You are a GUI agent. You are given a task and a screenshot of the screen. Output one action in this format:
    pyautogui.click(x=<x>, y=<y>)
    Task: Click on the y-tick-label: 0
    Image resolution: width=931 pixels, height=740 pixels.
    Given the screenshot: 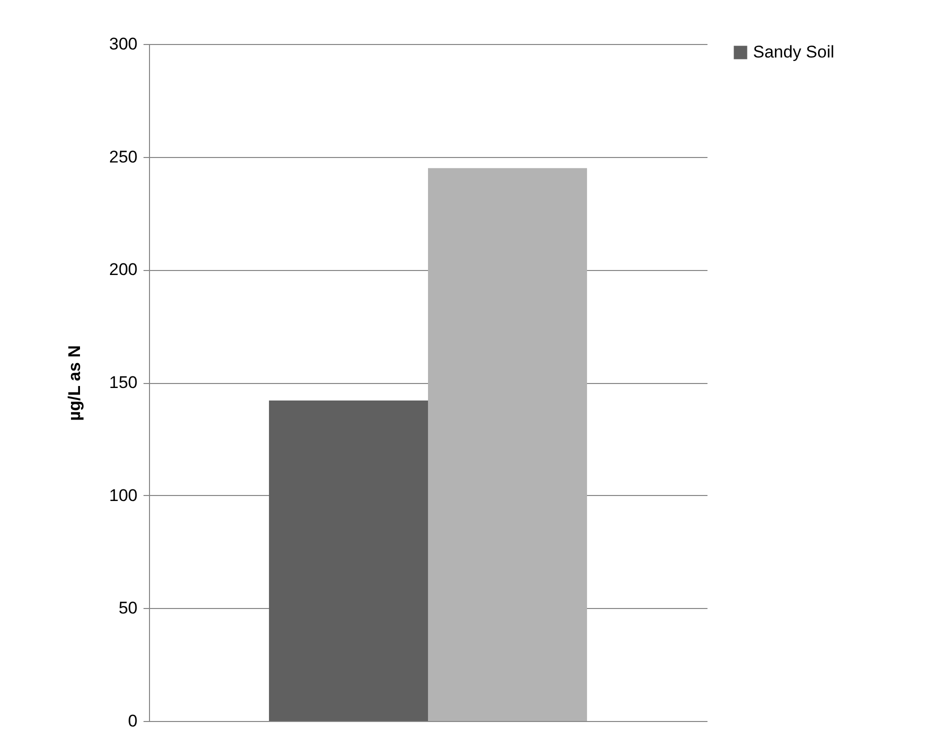 What is the action you would take?
    pyautogui.click(x=133, y=721)
    